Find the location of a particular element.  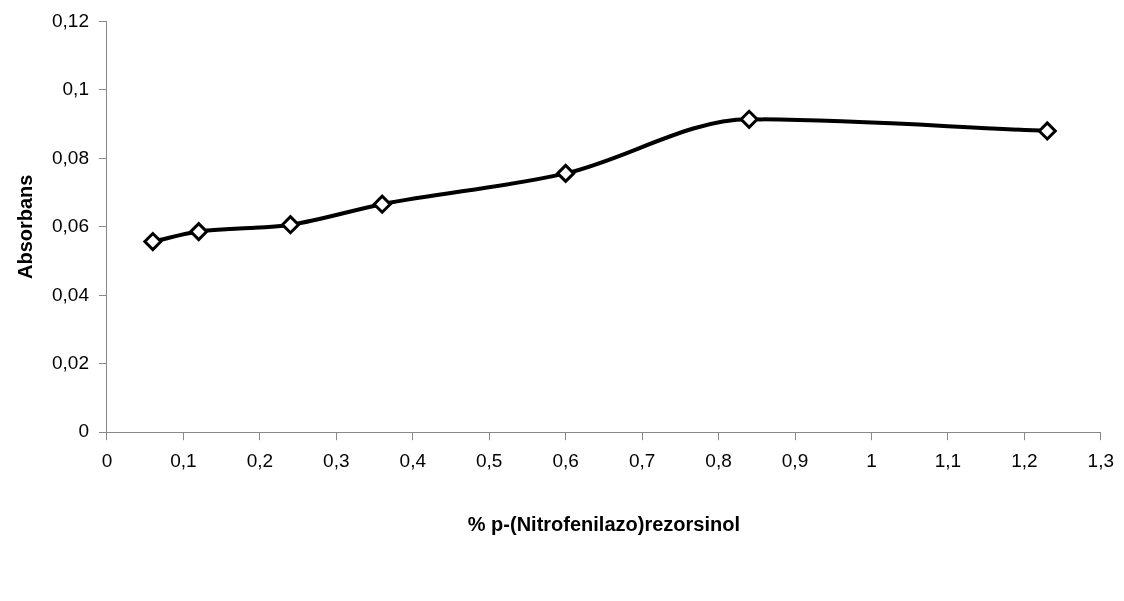

x-tick-label: 1 is located at coordinates (871, 460).